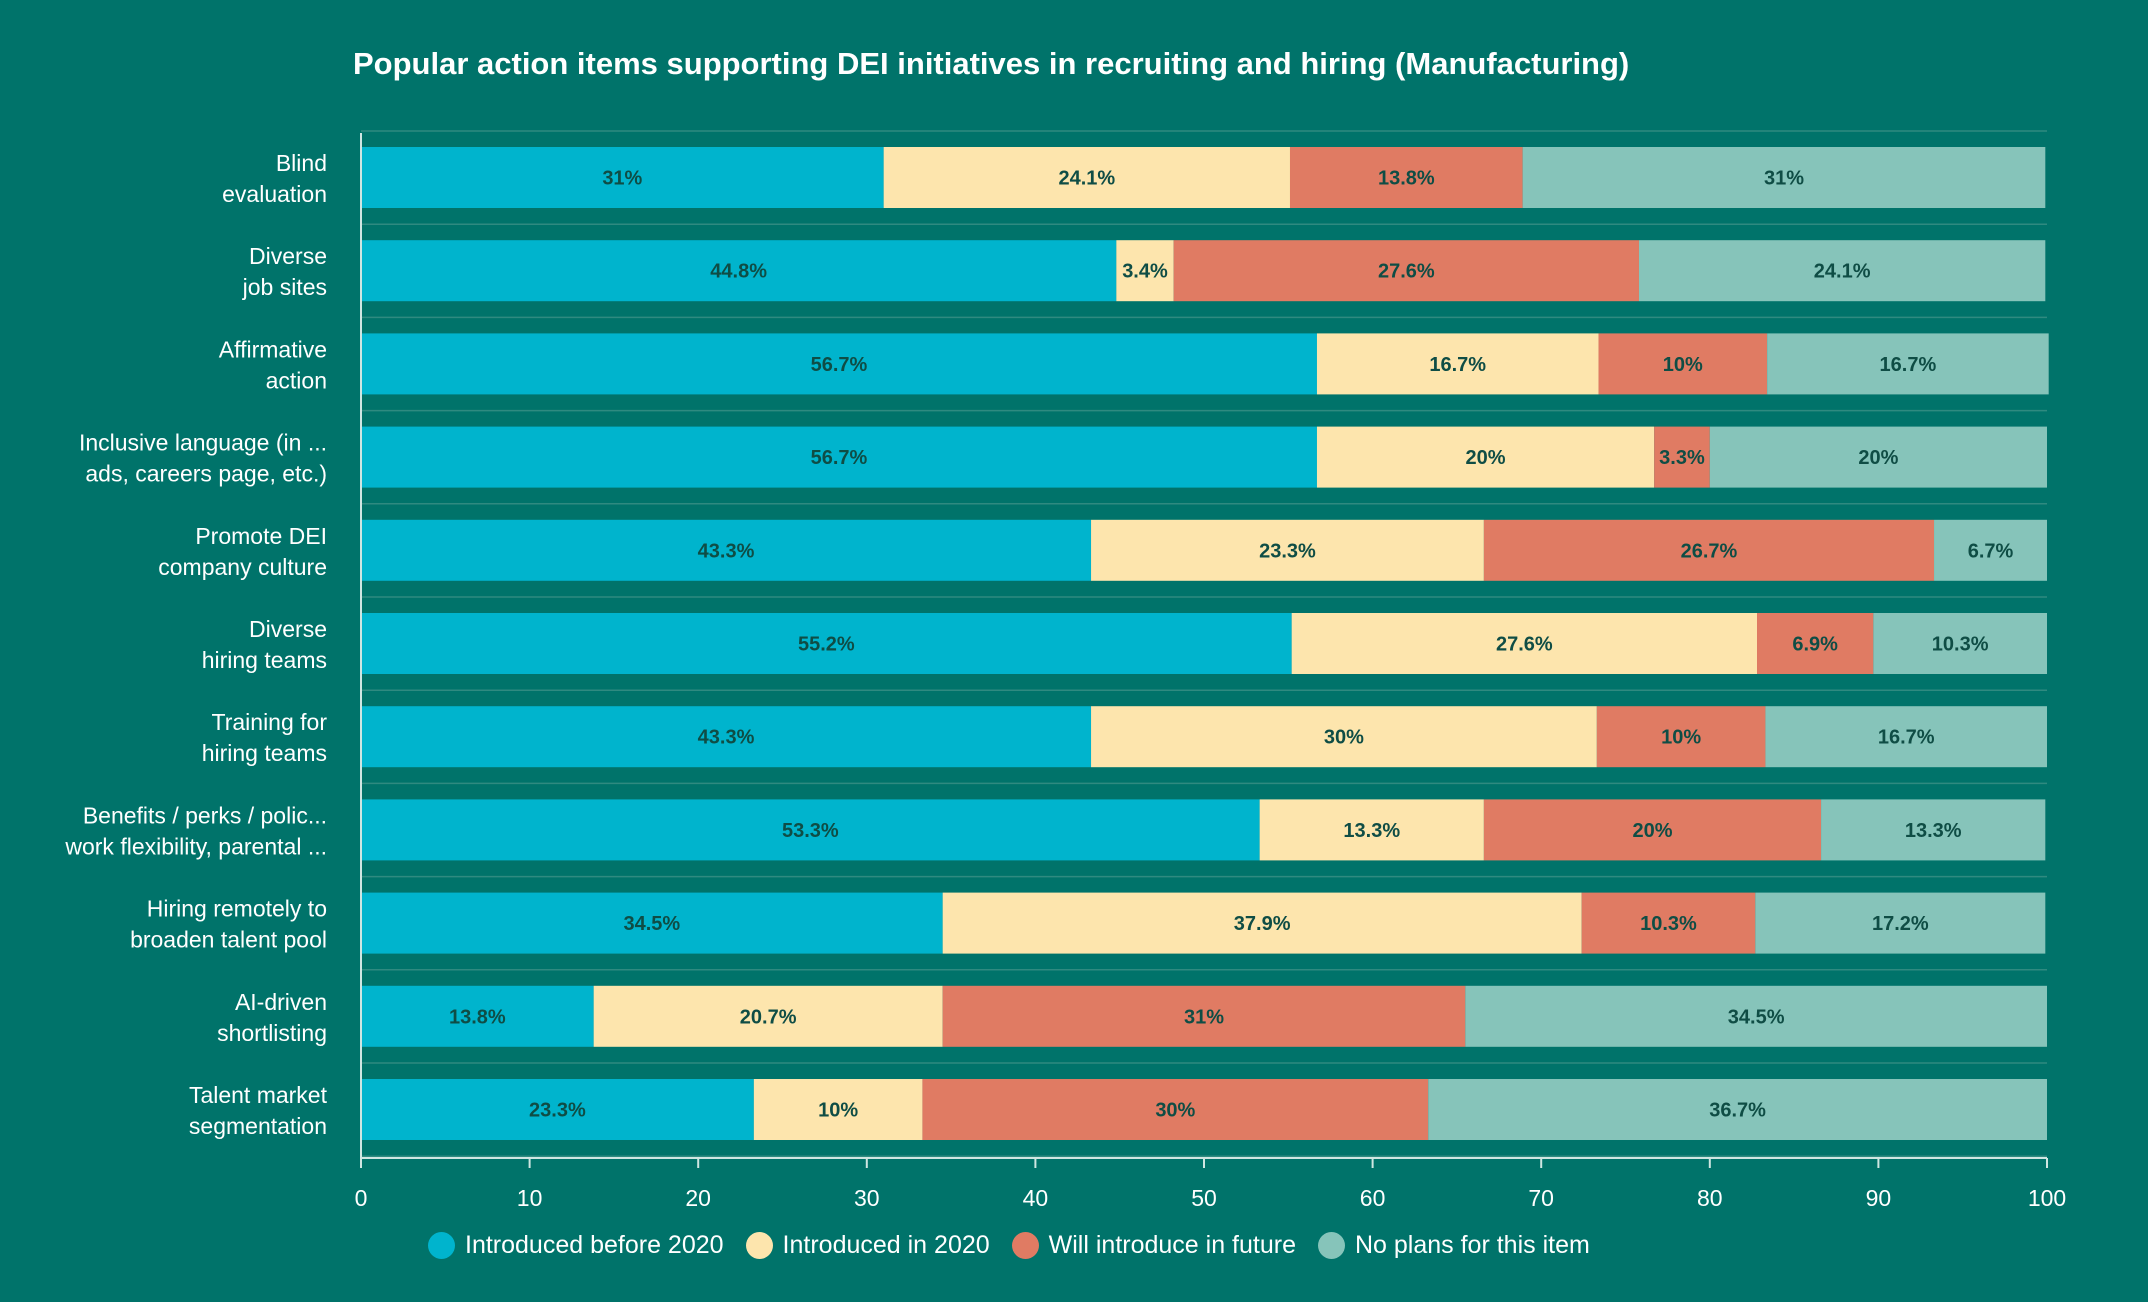 The height and width of the screenshot is (1302, 2148). What do you see at coordinates (1036, 1198) in the screenshot?
I see `x-tick-label: 40` at bounding box center [1036, 1198].